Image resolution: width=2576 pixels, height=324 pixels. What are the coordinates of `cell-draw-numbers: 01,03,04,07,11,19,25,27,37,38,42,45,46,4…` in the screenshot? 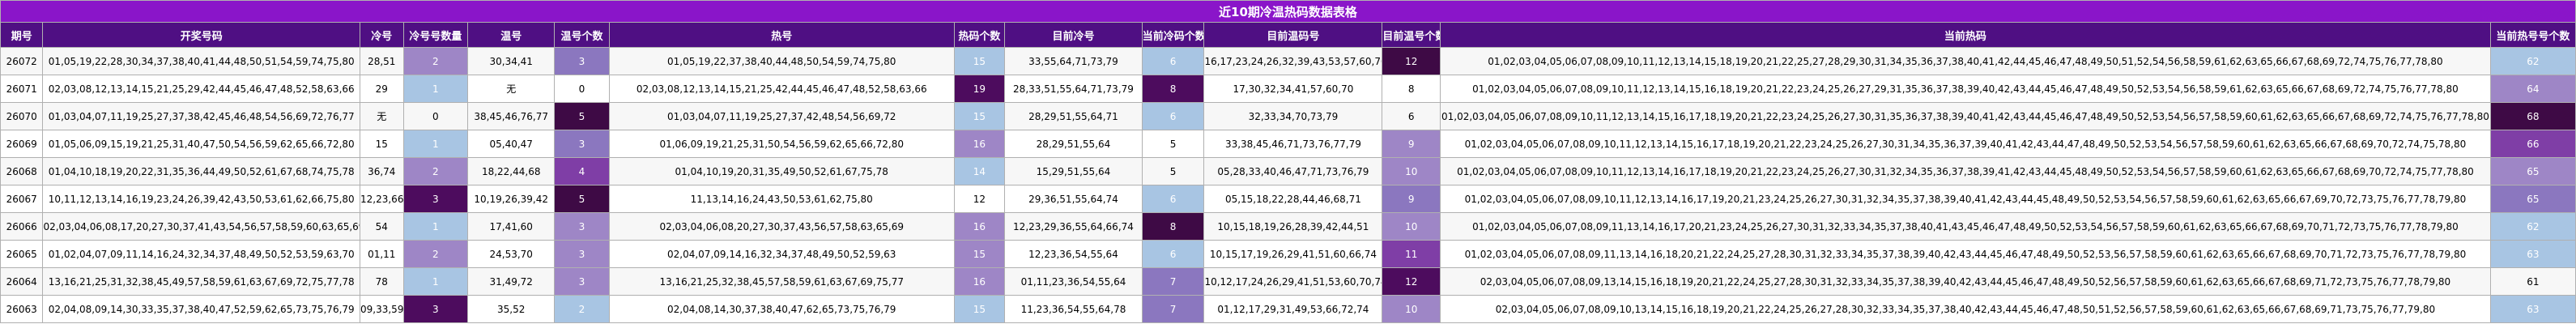 It's located at (201, 116).